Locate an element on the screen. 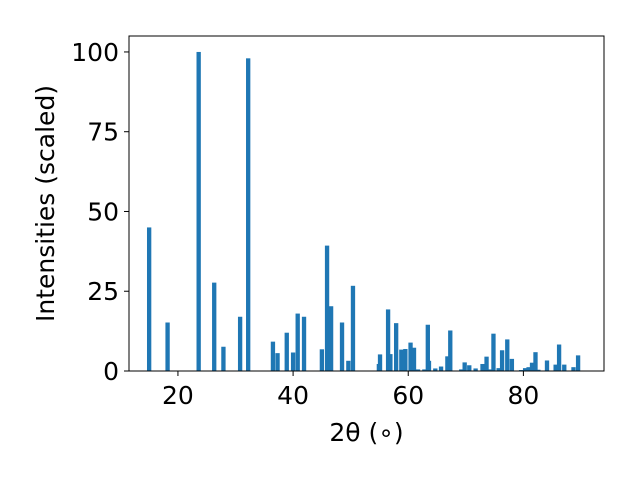 Image resolution: width=640 pixels, height=480 pixels. x-tick-label: 20 is located at coordinates (178, 395).